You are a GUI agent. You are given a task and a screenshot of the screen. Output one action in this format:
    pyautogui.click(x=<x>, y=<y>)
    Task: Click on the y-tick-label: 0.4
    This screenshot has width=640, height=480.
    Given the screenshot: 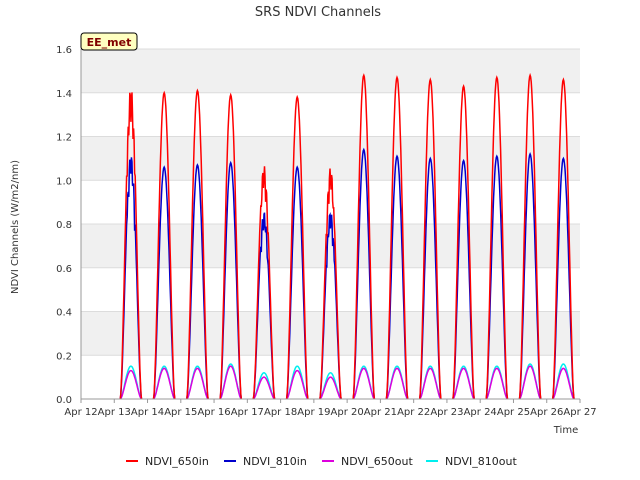 What is the action you would take?
    pyautogui.click(x=64, y=313)
    